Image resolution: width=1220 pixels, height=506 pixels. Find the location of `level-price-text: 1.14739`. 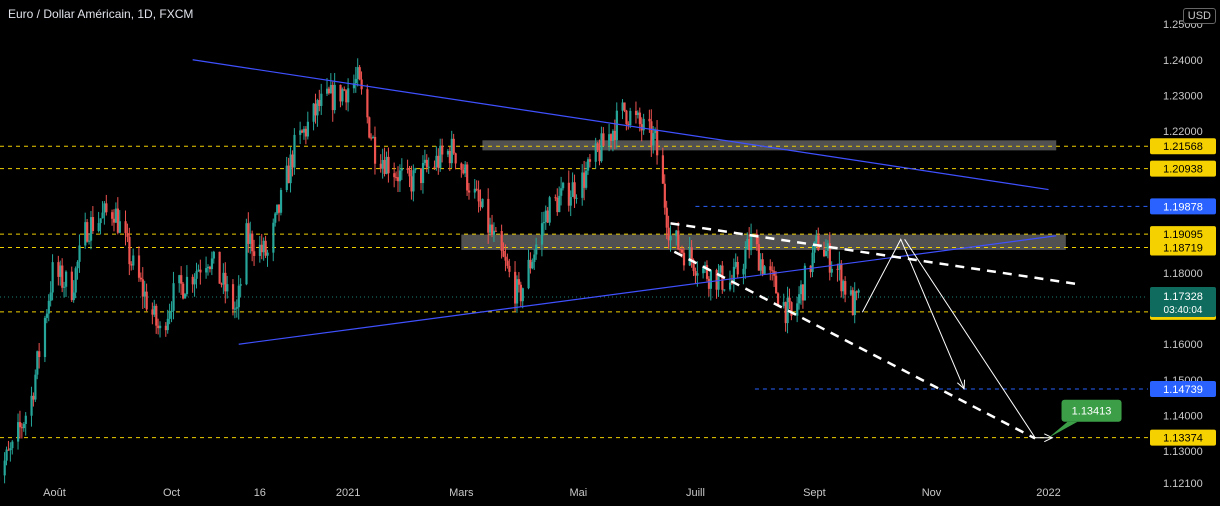

level-price-text: 1.14739 is located at coordinates (1183, 390).